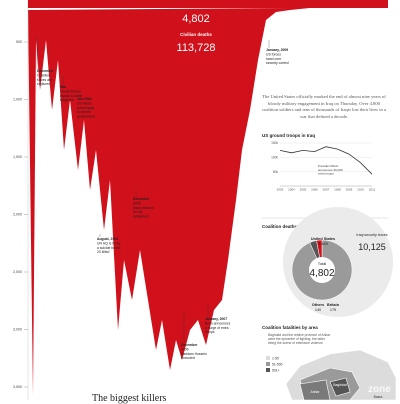 The height and width of the screenshot is (404, 400). I want to click on annotation-line: for full, so click(137, 212).